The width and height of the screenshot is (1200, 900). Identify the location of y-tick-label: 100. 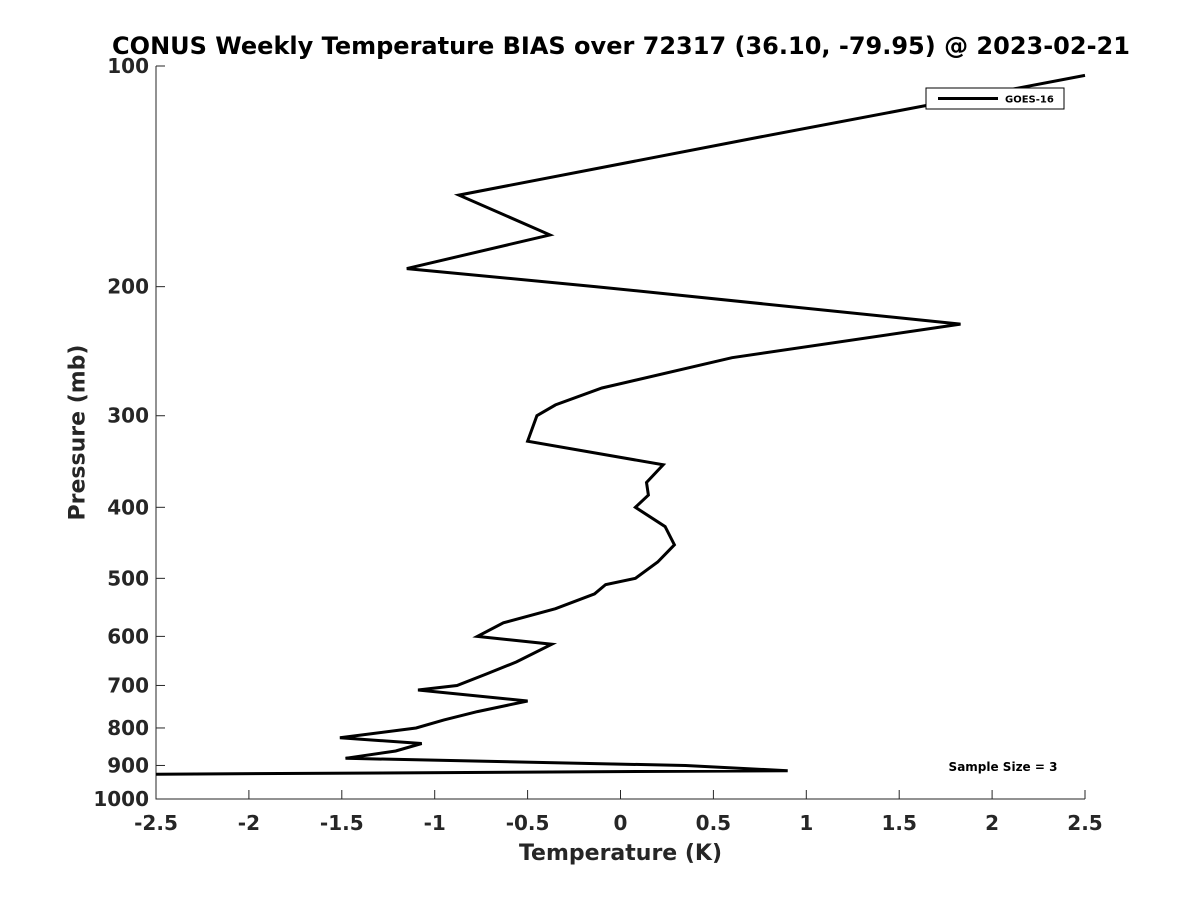
(128, 66).